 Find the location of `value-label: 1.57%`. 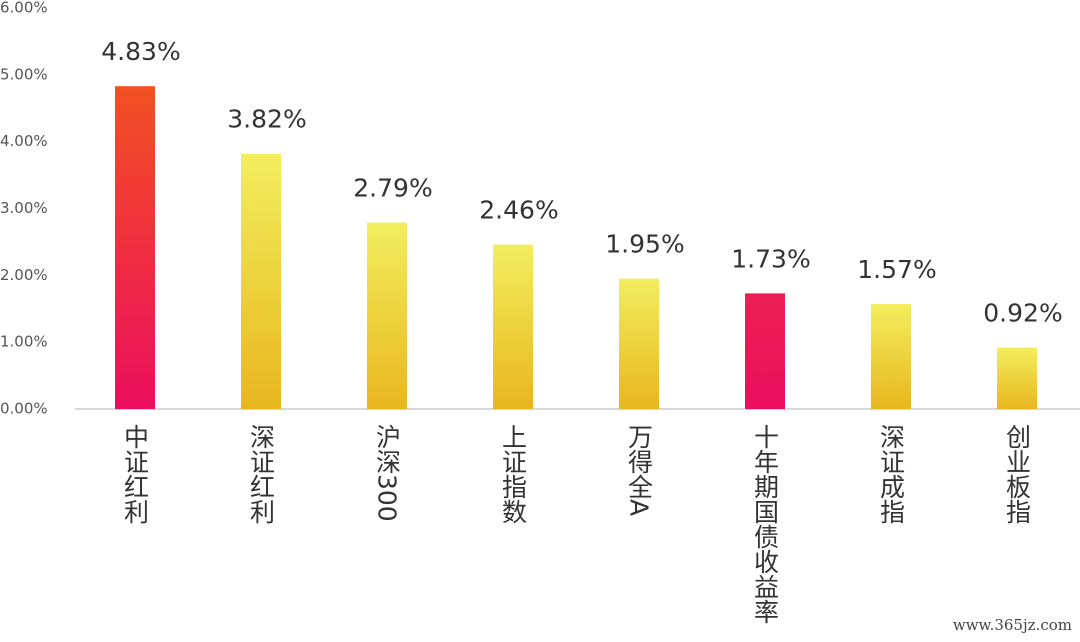

value-label: 1.57% is located at coordinates (896, 269).